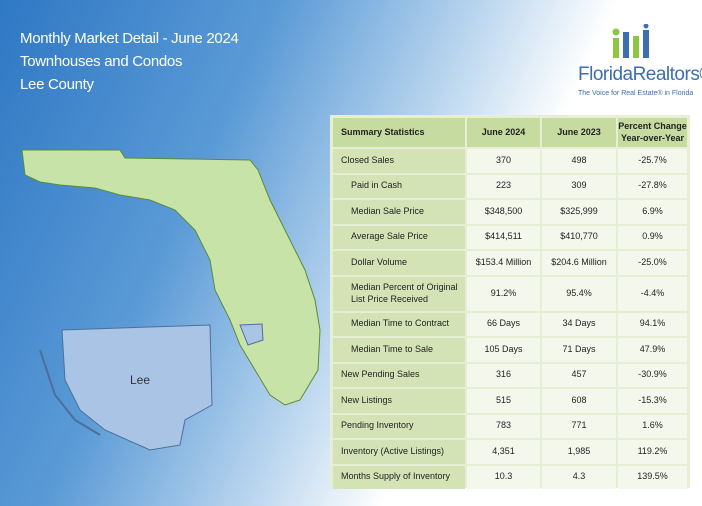 Image resolution: width=702 pixels, height=506 pixels. What do you see at coordinates (652, 212) in the screenshot?
I see `row-value: 6.9%` at bounding box center [652, 212].